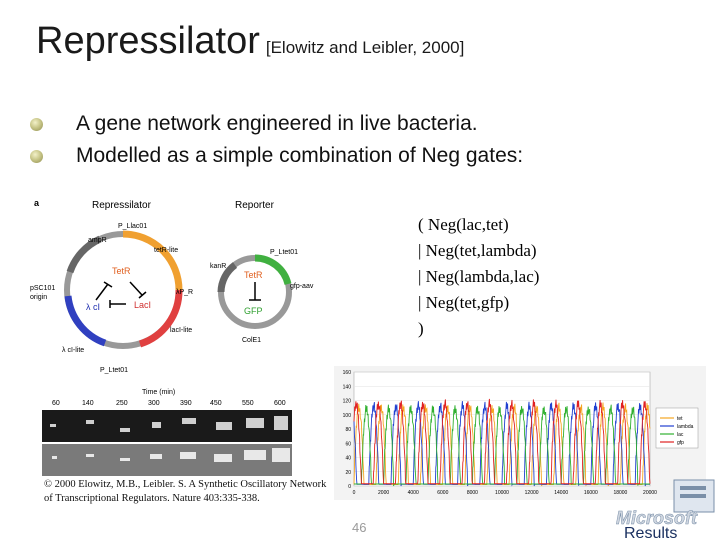  I want to click on reporter-repression-arrow, so click(255, 291).